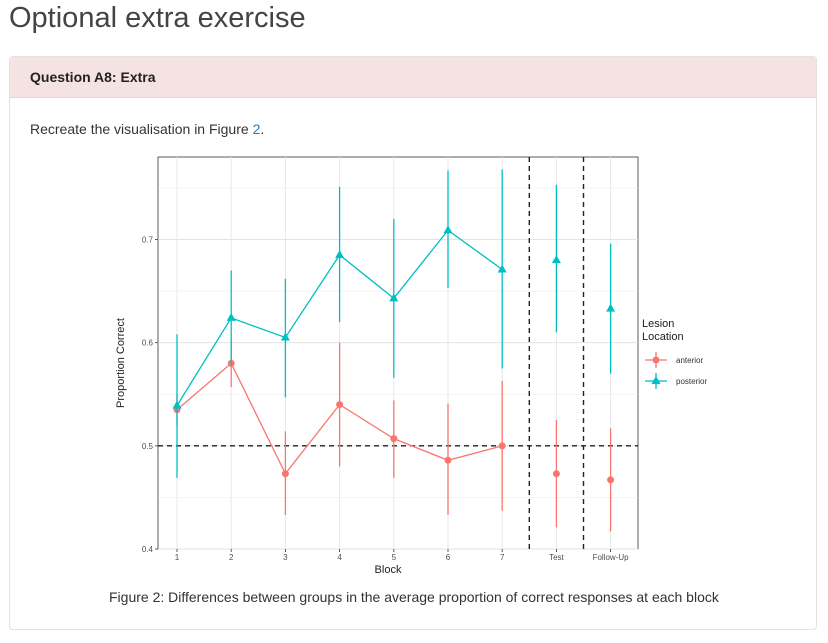  Describe the element at coordinates (656, 360) in the screenshot. I see `legend-marker-anterior` at that location.